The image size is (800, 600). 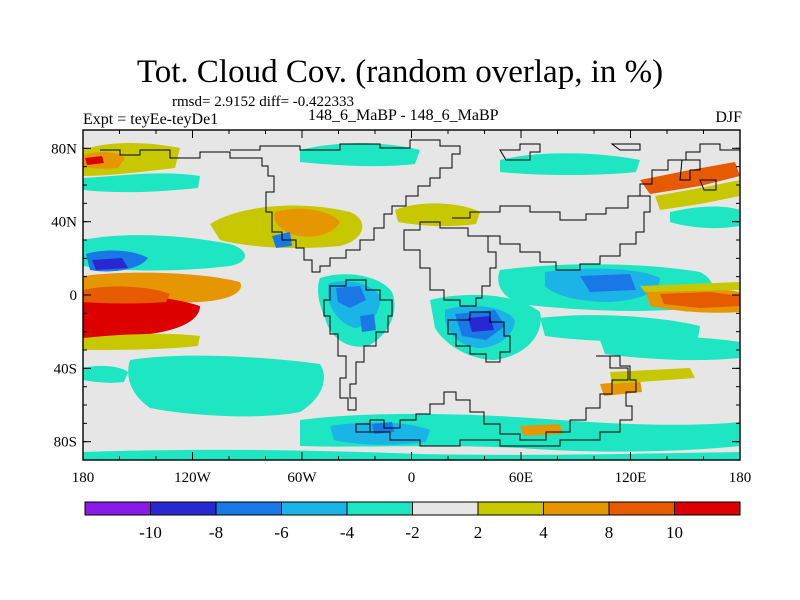 I want to click on arctic-orange-patch, so click(x=104, y=160).